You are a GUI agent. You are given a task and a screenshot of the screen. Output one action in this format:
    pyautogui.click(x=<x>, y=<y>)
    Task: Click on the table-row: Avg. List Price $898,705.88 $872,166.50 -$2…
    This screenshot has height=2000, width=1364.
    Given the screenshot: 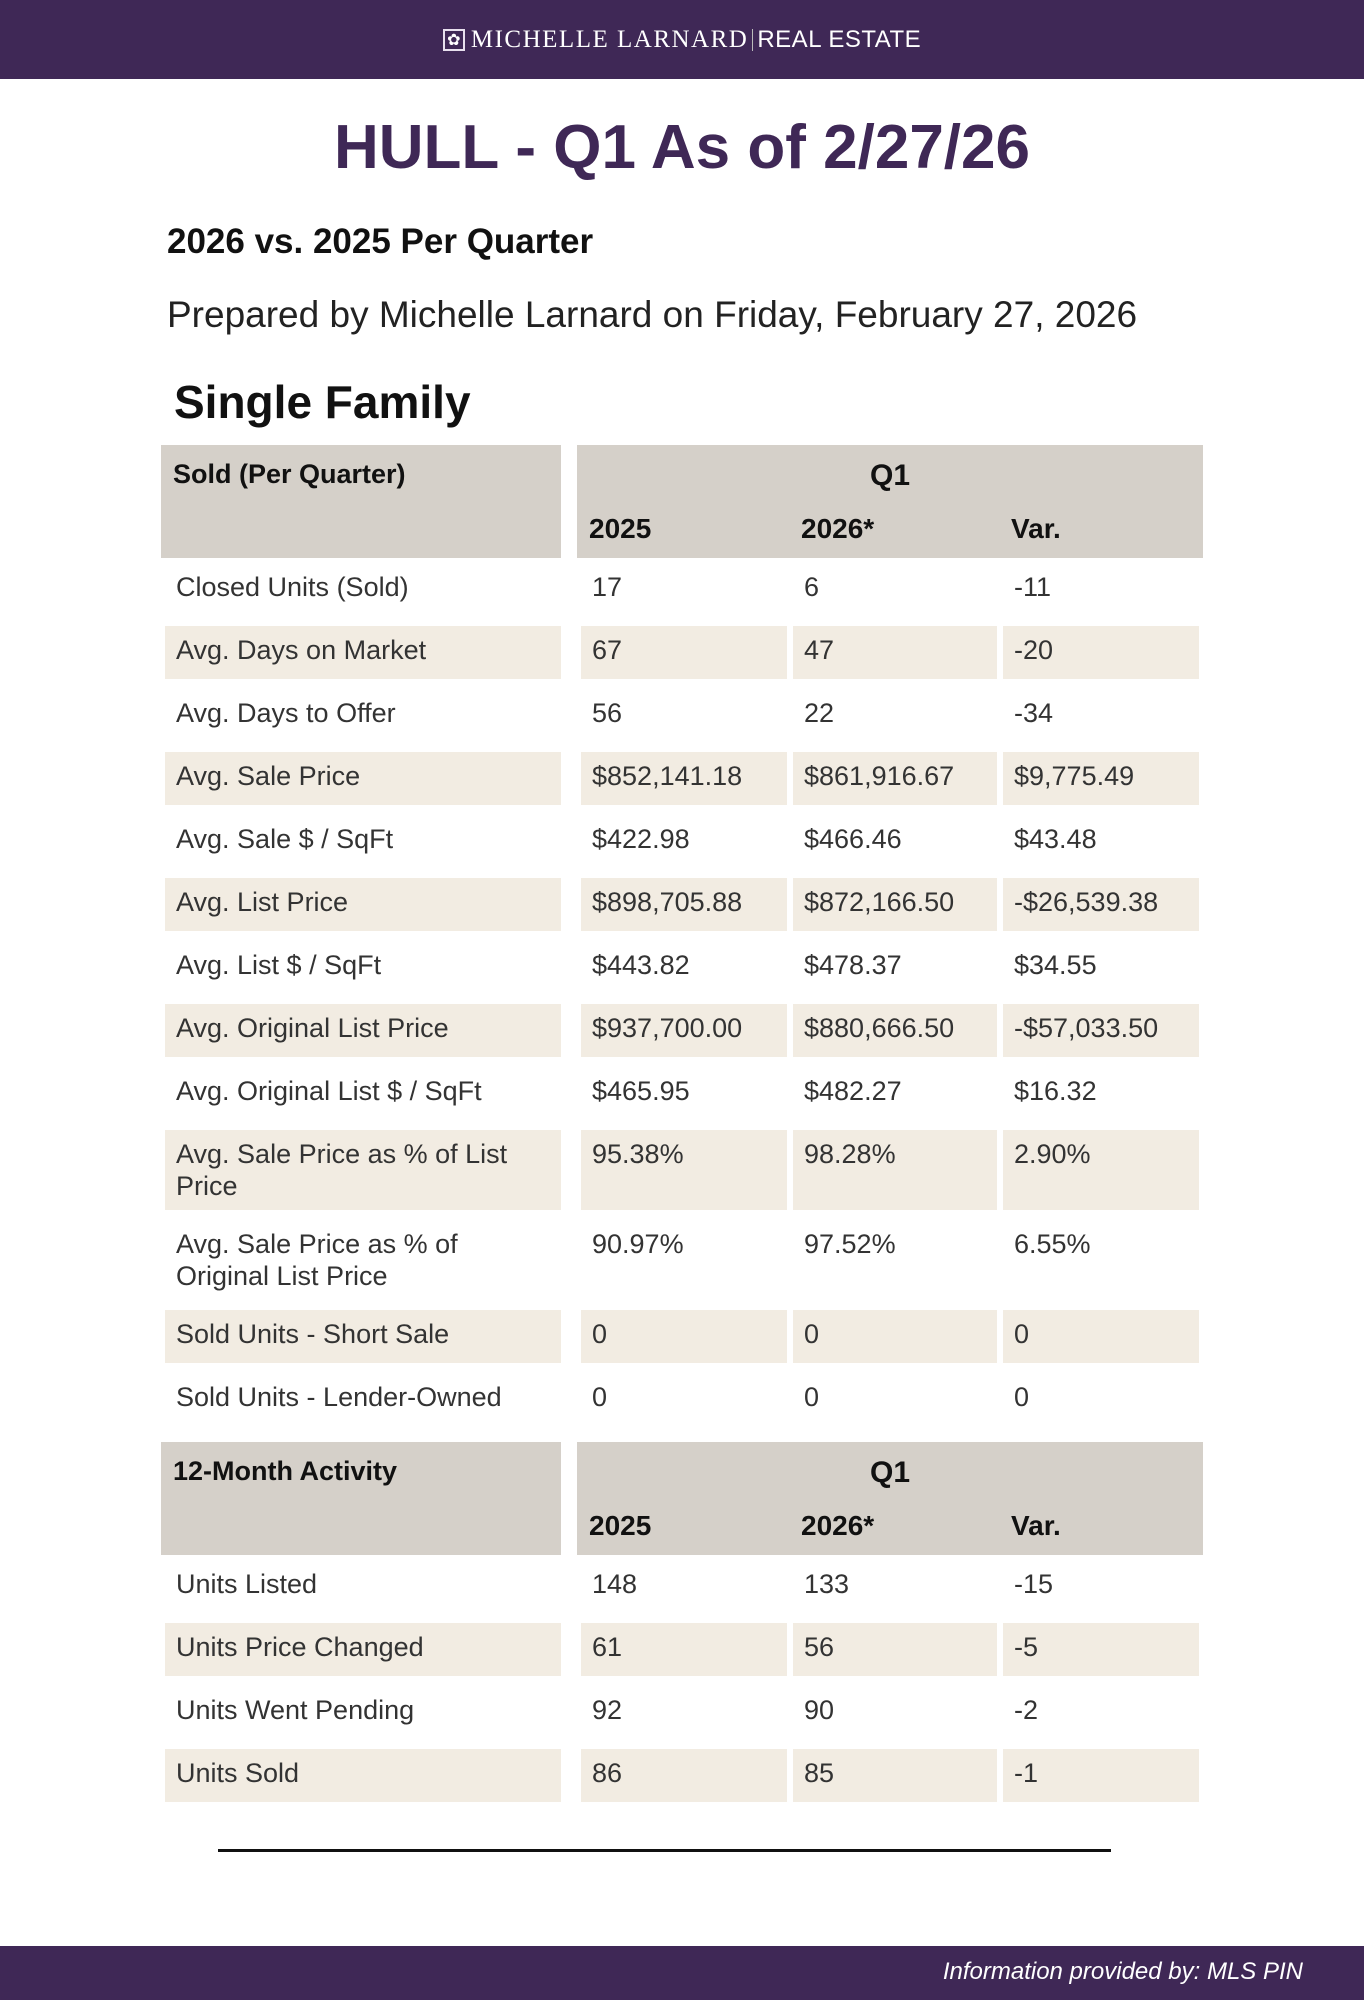 What is the action you would take?
    pyautogui.click(x=682, y=904)
    